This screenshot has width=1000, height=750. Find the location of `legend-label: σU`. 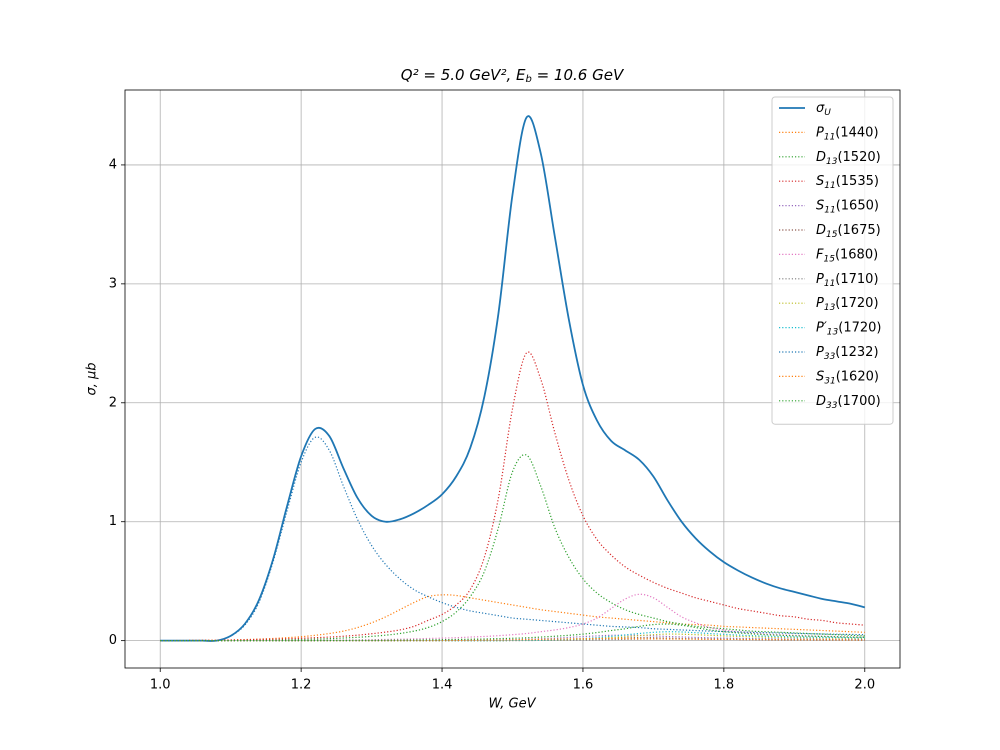

legend-label: σU is located at coordinates (823, 109).